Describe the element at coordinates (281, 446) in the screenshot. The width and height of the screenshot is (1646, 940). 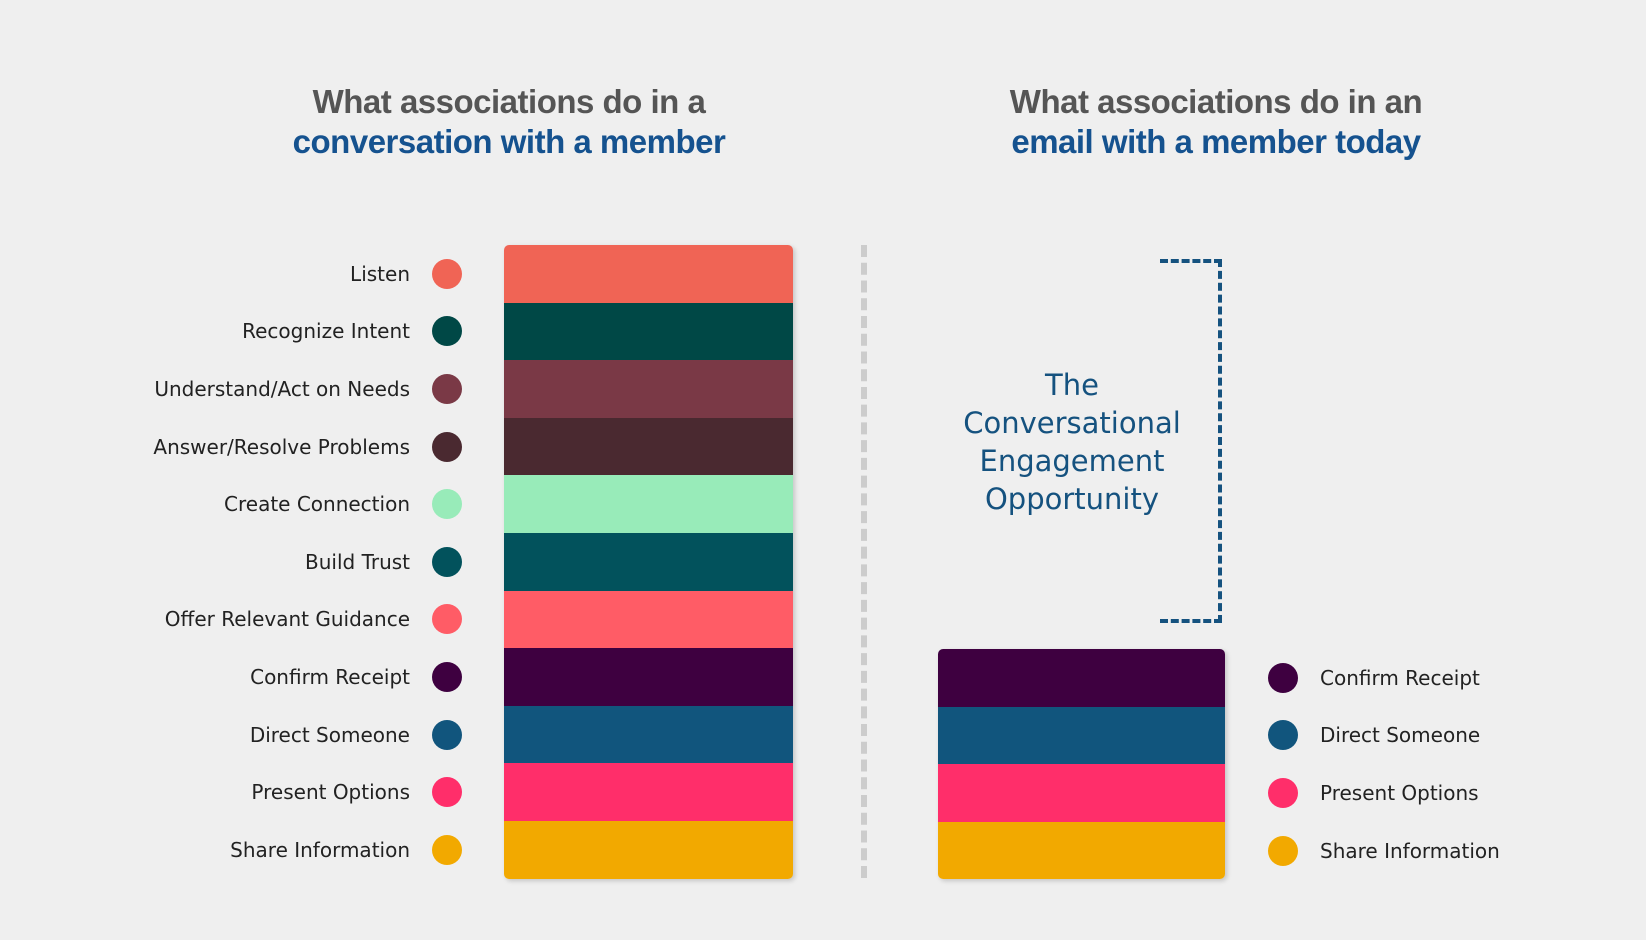
I see `legend-label: Answer/Resolve Problems` at that location.